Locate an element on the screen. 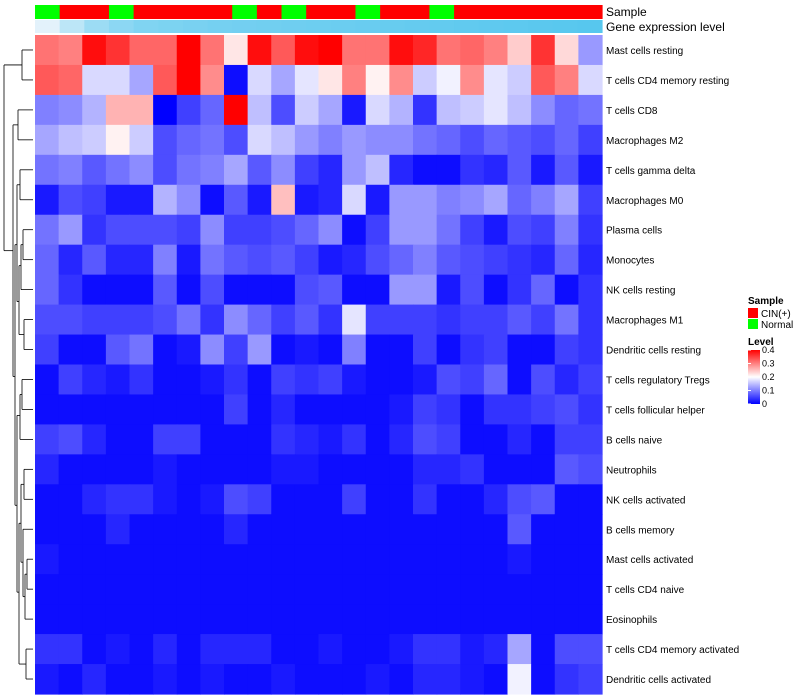 The image size is (800, 700). legend-tick-label: 0.1 is located at coordinates (768, 391).